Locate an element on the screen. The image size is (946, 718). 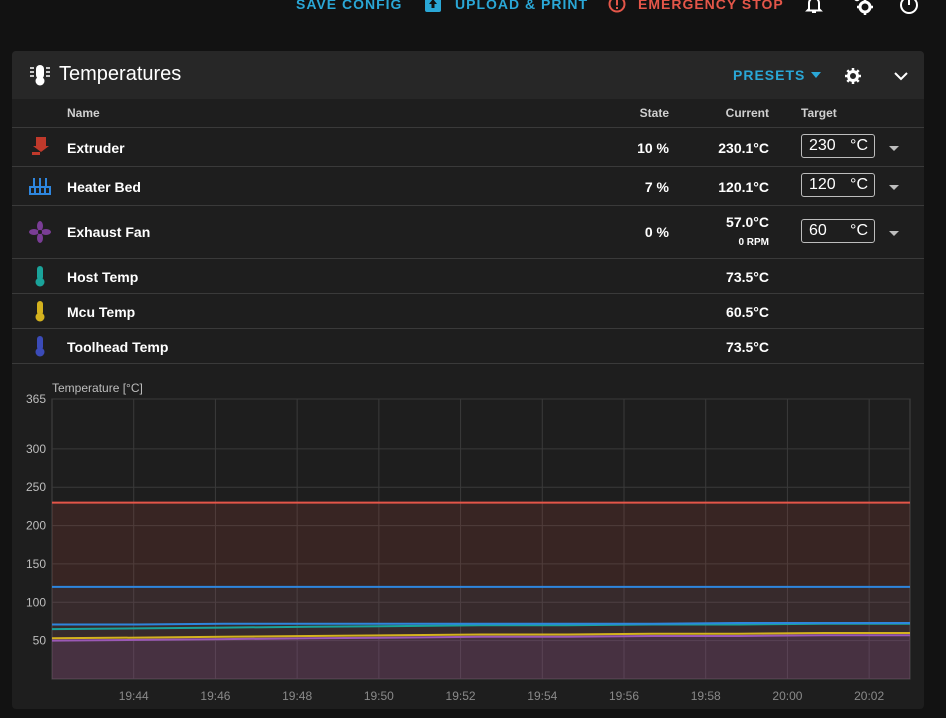
presets-dropdown-button: PRESETS is located at coordinates (777, 75).